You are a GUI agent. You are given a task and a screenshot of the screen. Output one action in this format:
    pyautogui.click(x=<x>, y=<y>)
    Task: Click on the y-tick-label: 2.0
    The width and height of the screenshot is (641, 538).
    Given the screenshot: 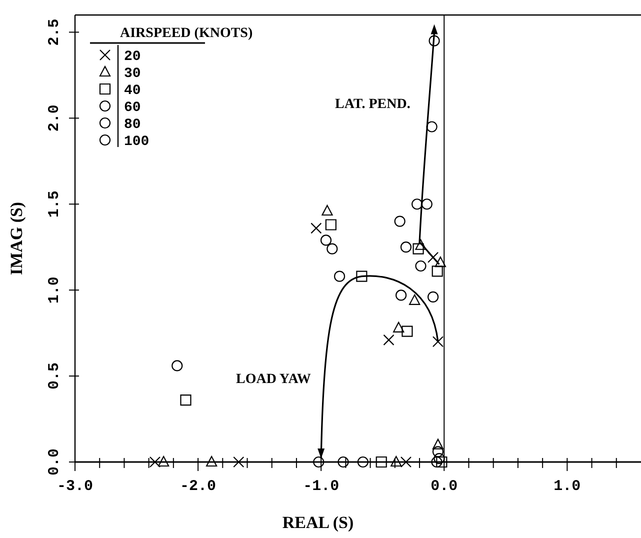 What is the action you would take?
    pyautogui.click(x=54, y=118)
    